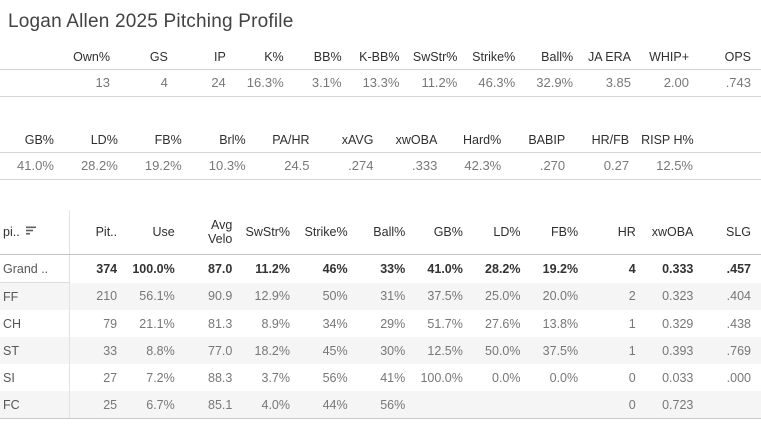  I want to click on pitch-stat-value: 85.1, so click(213, 405).